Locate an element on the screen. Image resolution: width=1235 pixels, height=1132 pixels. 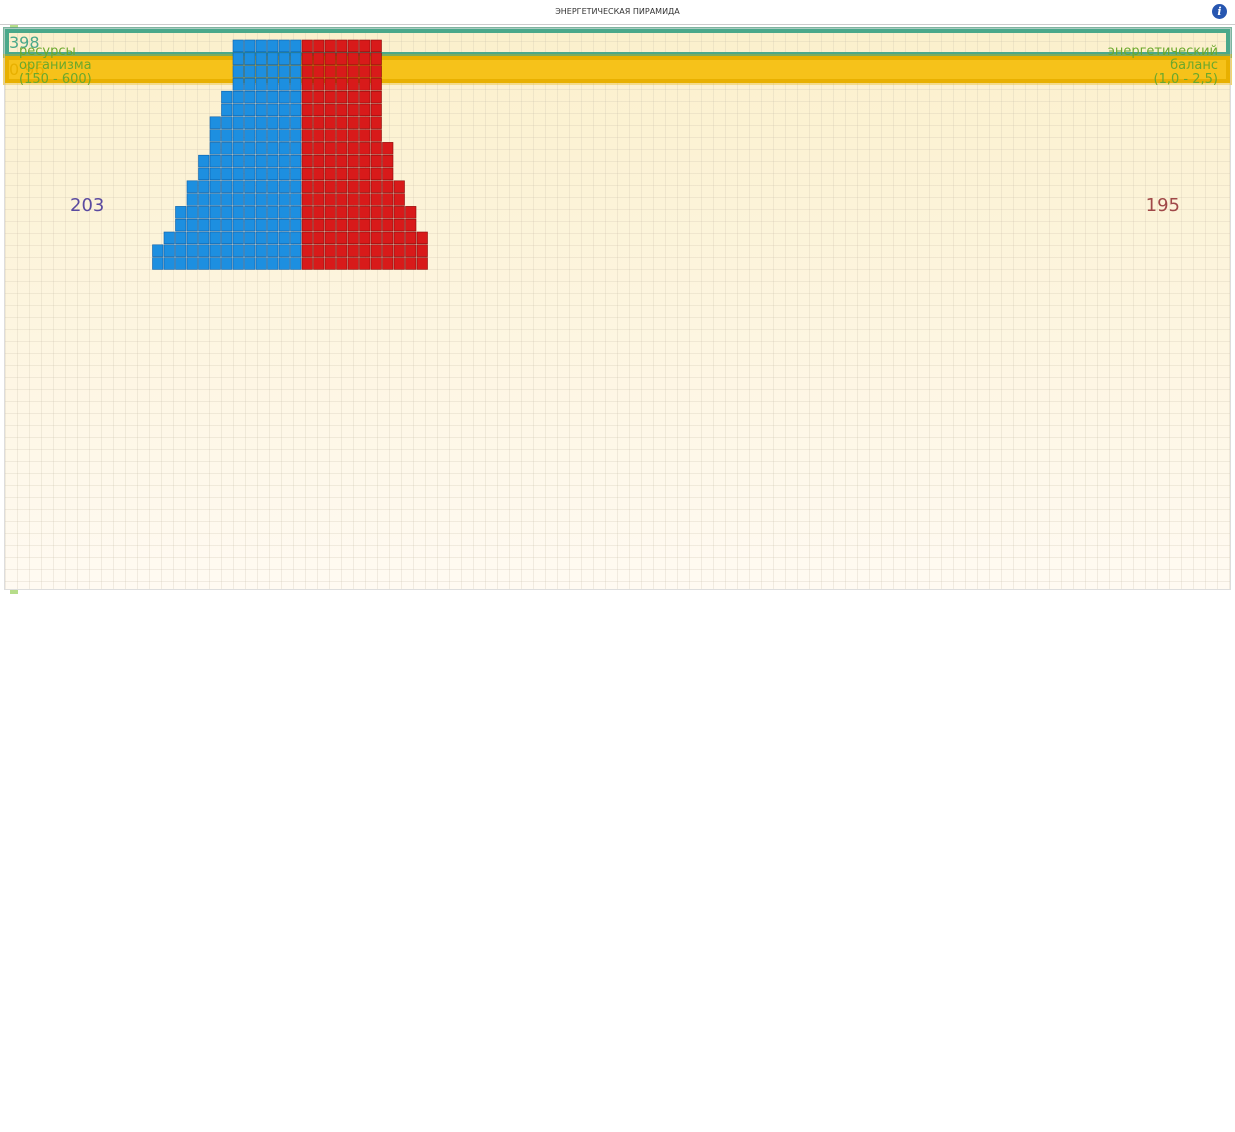
right-value: 195 is located at coordinates (1162, 205).